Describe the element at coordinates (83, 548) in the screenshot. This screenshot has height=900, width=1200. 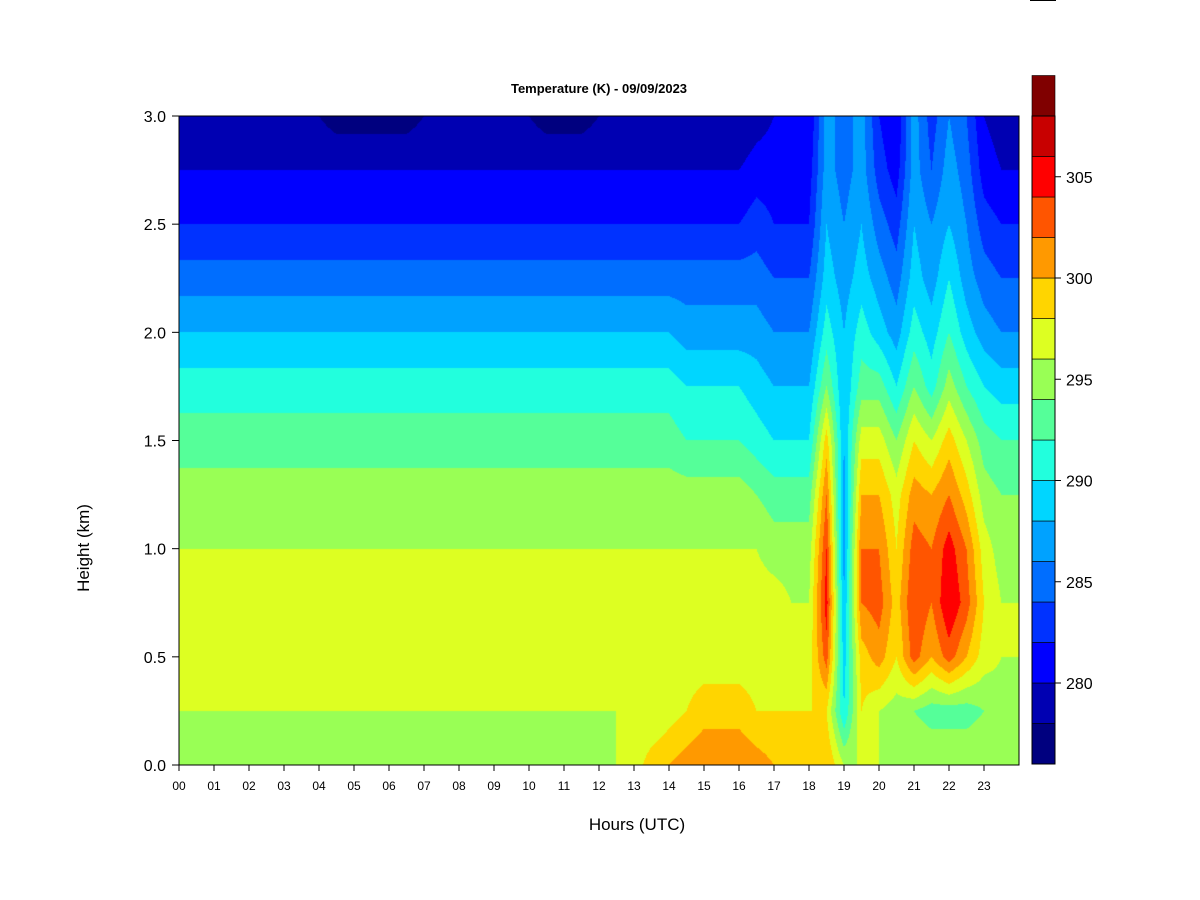
I see `y-axis-label: Height (km)` at that location.